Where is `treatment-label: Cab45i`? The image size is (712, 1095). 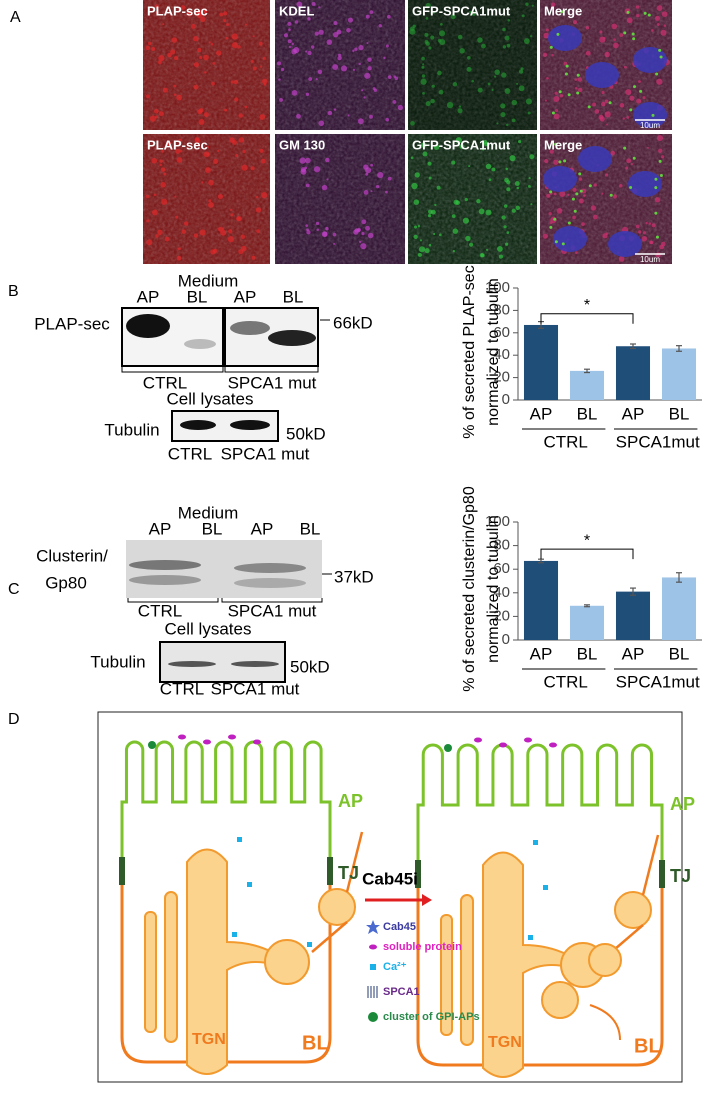 treatment-label: Cab45i is located at coordinates (390, 878).